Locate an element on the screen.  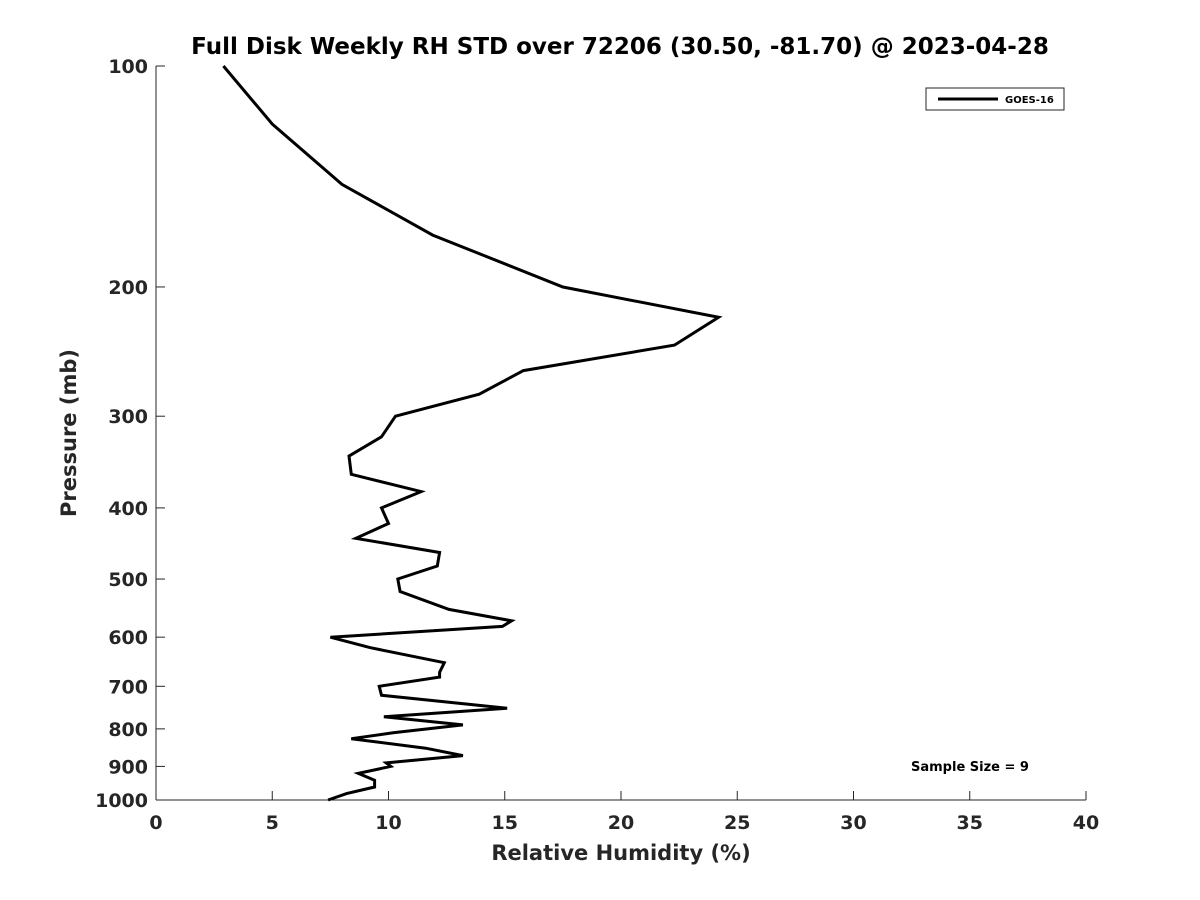
y-tick-label: 600 is located at coordinates (128, 638).